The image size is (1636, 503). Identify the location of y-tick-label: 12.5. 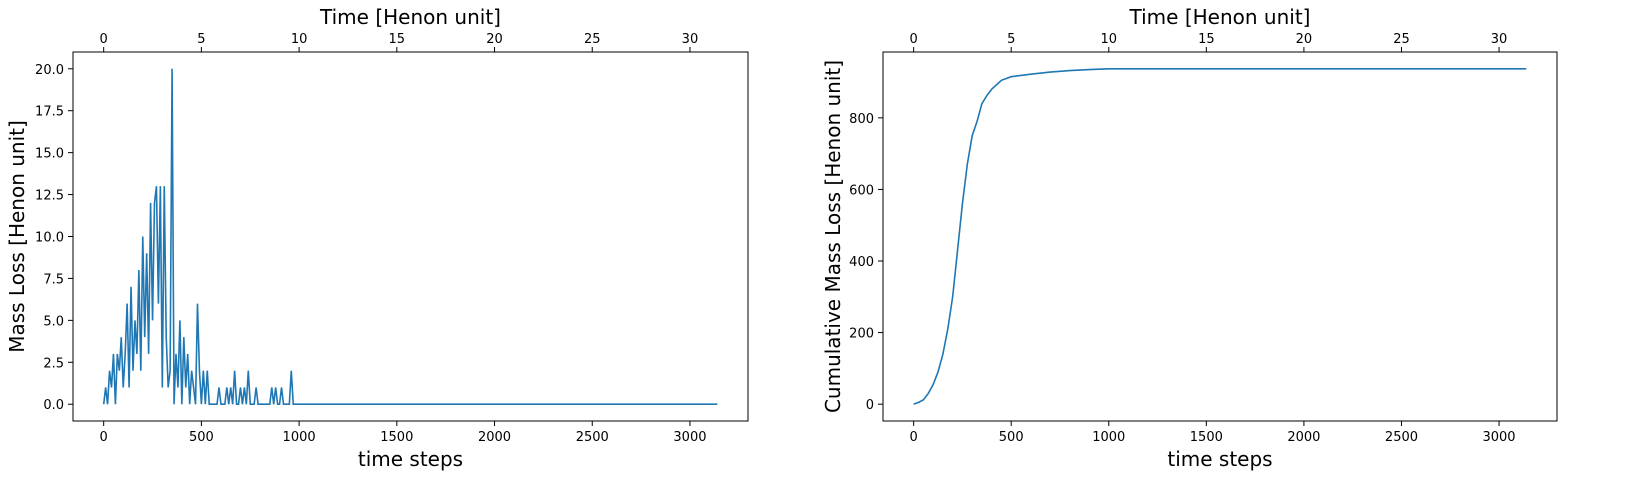
(49, 196).